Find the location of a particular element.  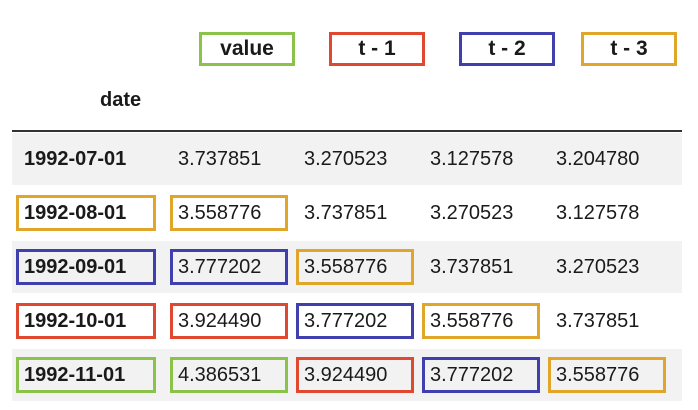

cell-t-1: 3.777202 is located at coordinates (355, 321).